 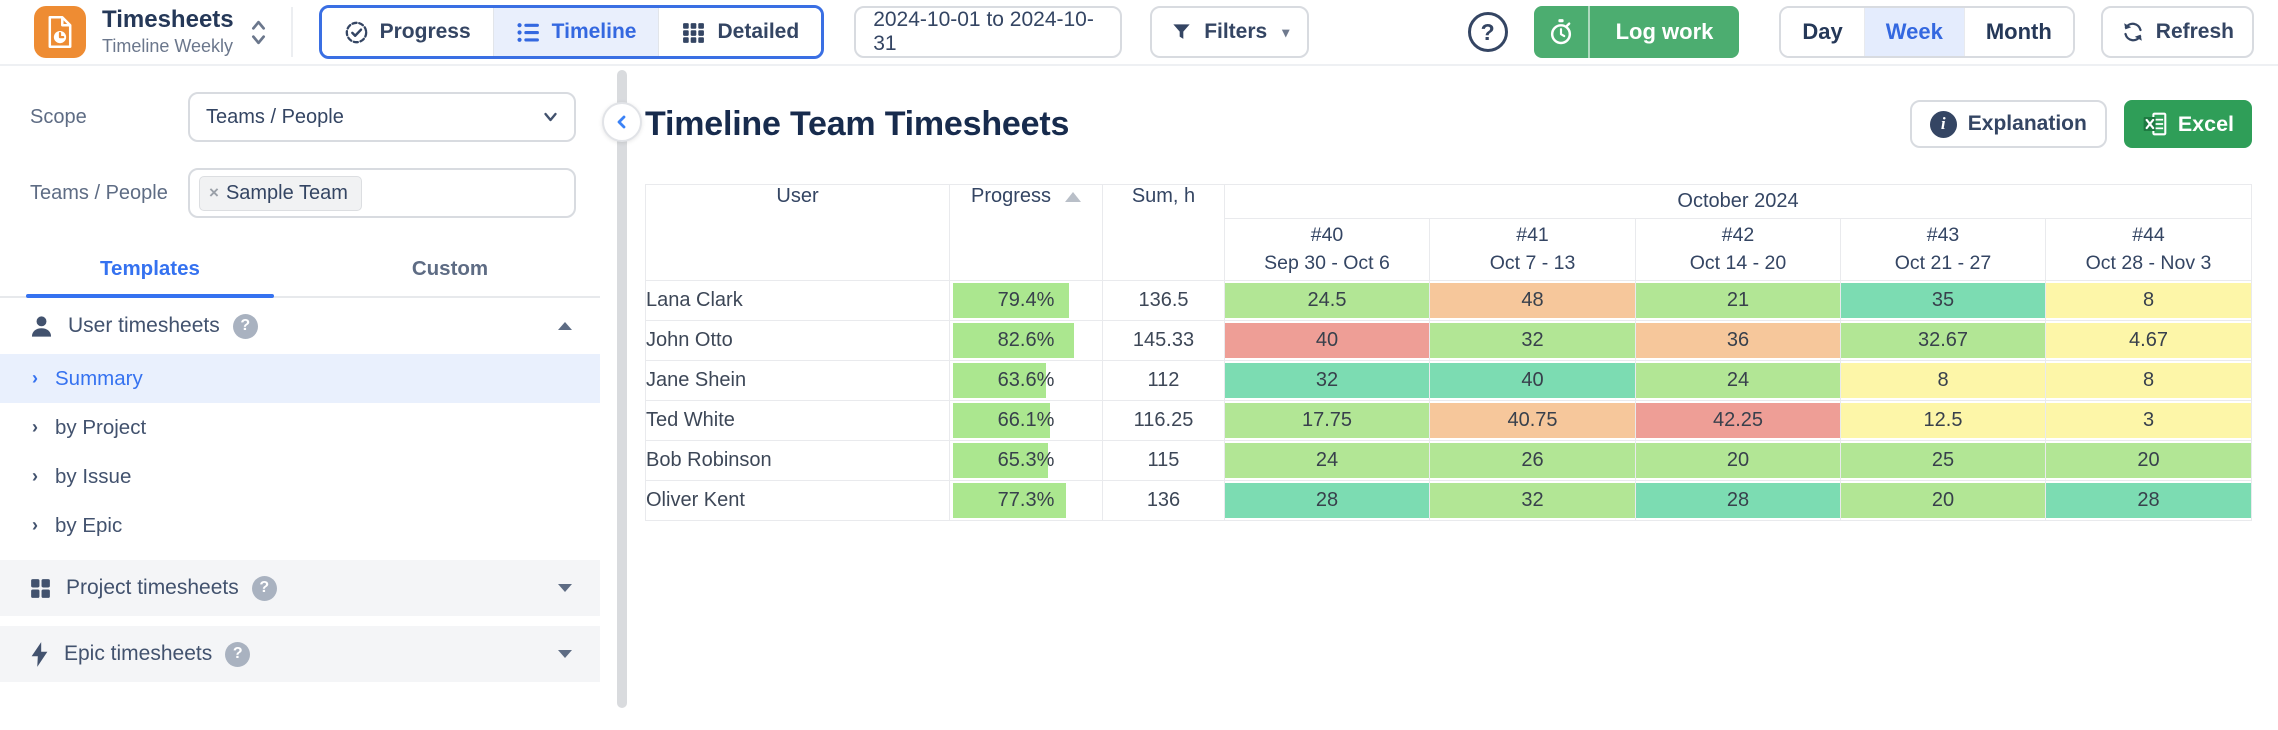 What do you see at coordinates (740, 32) in the screenshot?
I see `tab-detailed: Detailed` at bounding box center [740, 32].